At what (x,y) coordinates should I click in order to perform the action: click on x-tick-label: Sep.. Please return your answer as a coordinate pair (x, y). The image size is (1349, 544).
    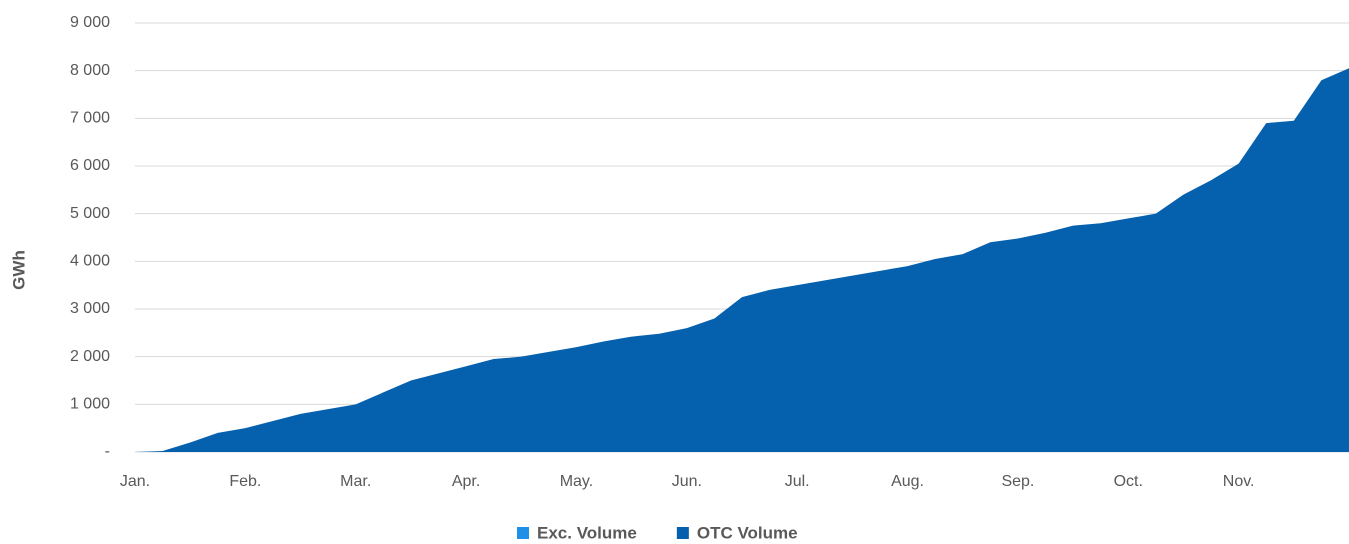
    Looking at the image, I should click on (1017, 481).